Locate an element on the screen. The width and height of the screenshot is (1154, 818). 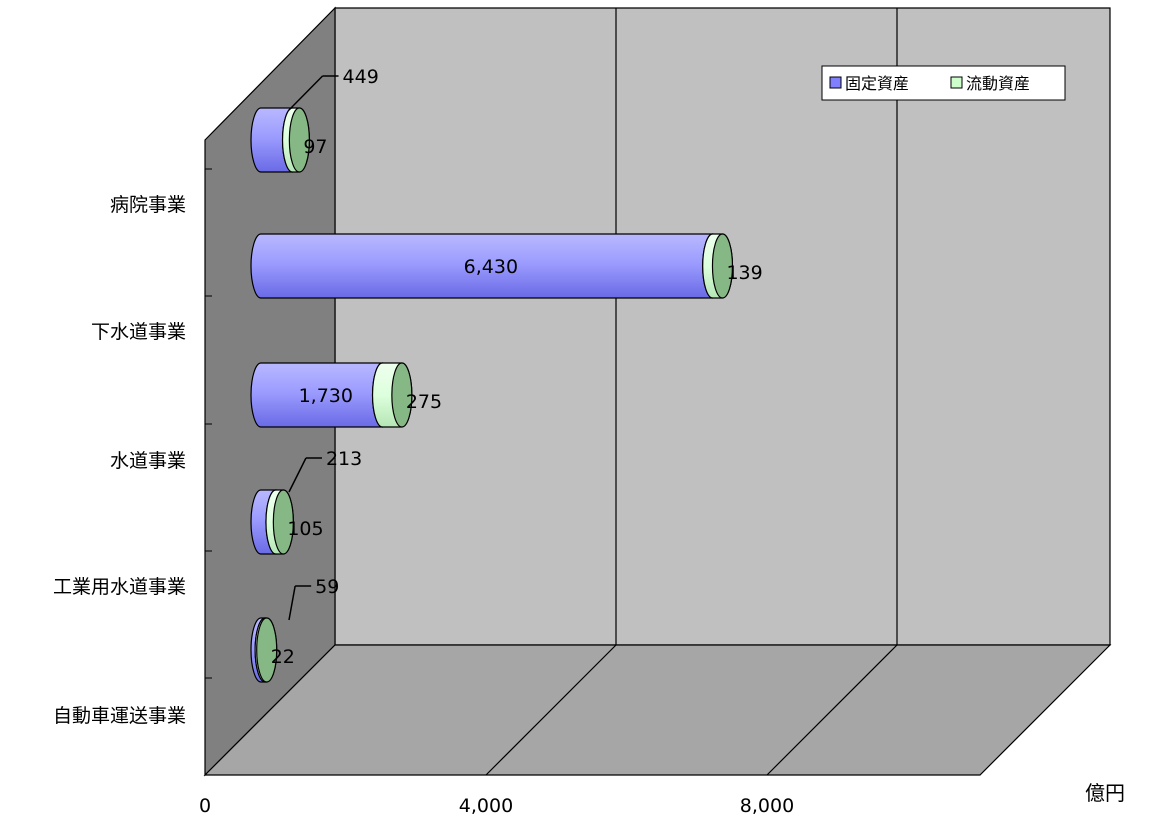
x-tick-label: 4,000 is located at coordinates (486, 806).